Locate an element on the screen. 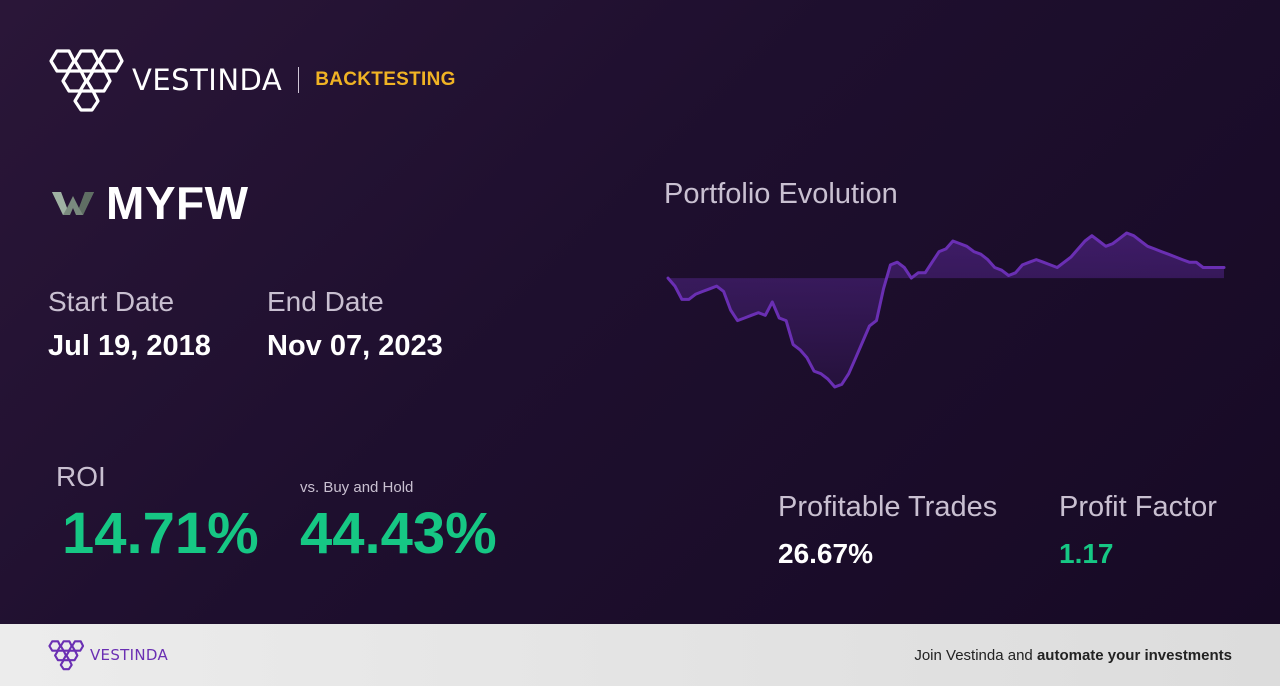  profitable-trades-value: 26.67% is located at coordinates (825, 553).